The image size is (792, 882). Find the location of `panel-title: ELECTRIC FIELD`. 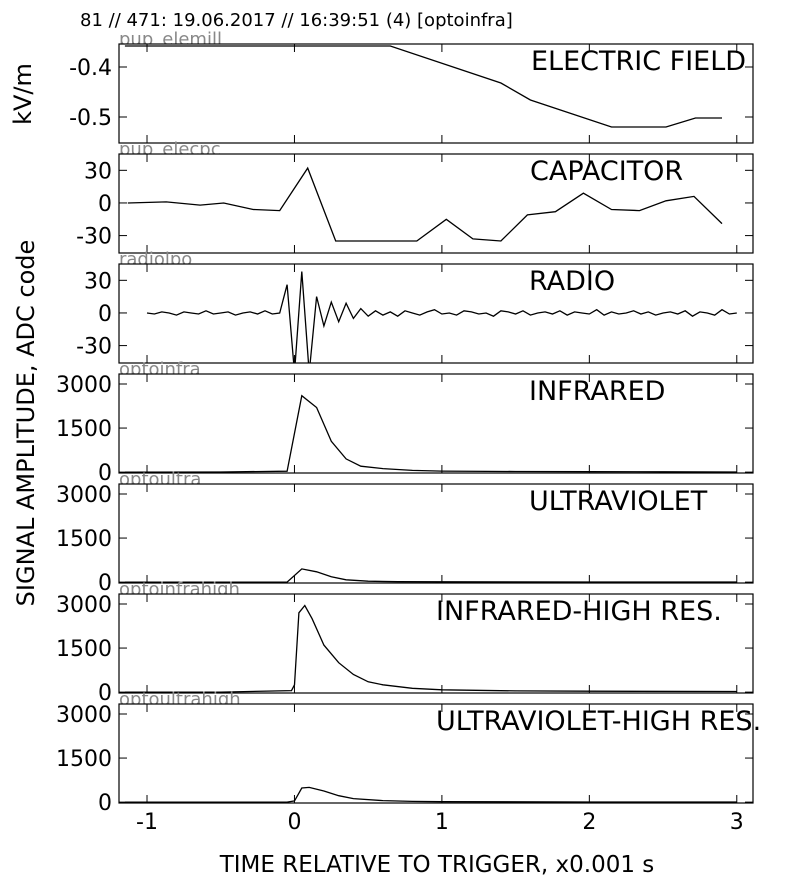

panel-title: ELECTRIC FIELD is located at coordinates (638, 61).